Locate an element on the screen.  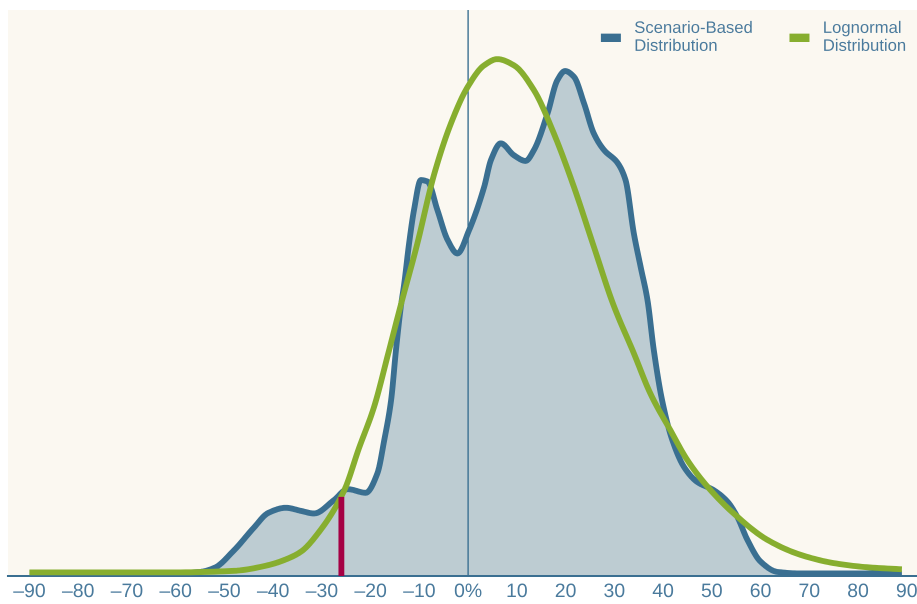
x-tick-label: 90 is located at coordinates (906, 590).